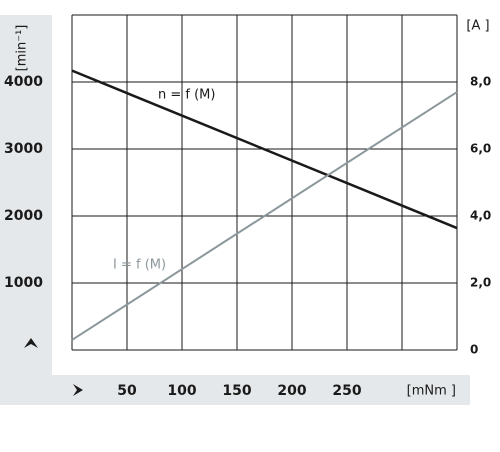 Image resolution: width=500 pixels, height=452 pixels. Describe the element at coordinates (127, 391) in the screenshot. I see `x-tick-label: 50` at that location.